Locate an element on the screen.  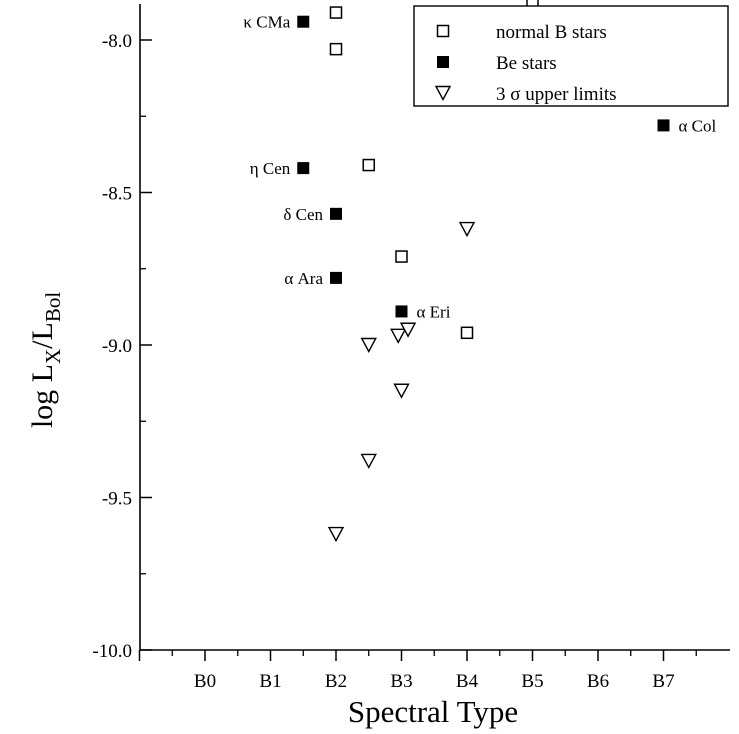
x-tick-label: B3 is located at coordinates (401, 681).